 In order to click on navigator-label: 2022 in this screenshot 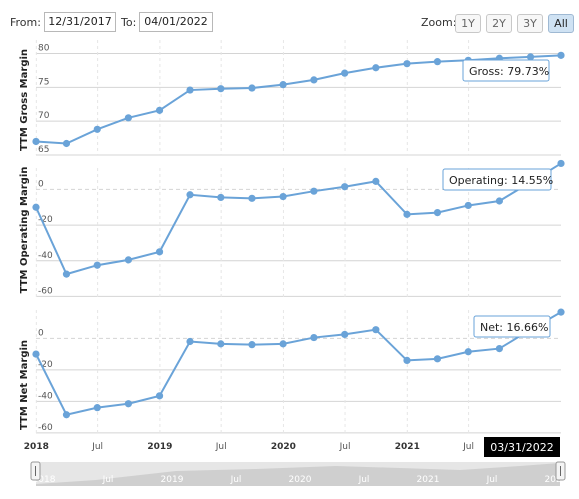, I will do `click(556, 480)`.